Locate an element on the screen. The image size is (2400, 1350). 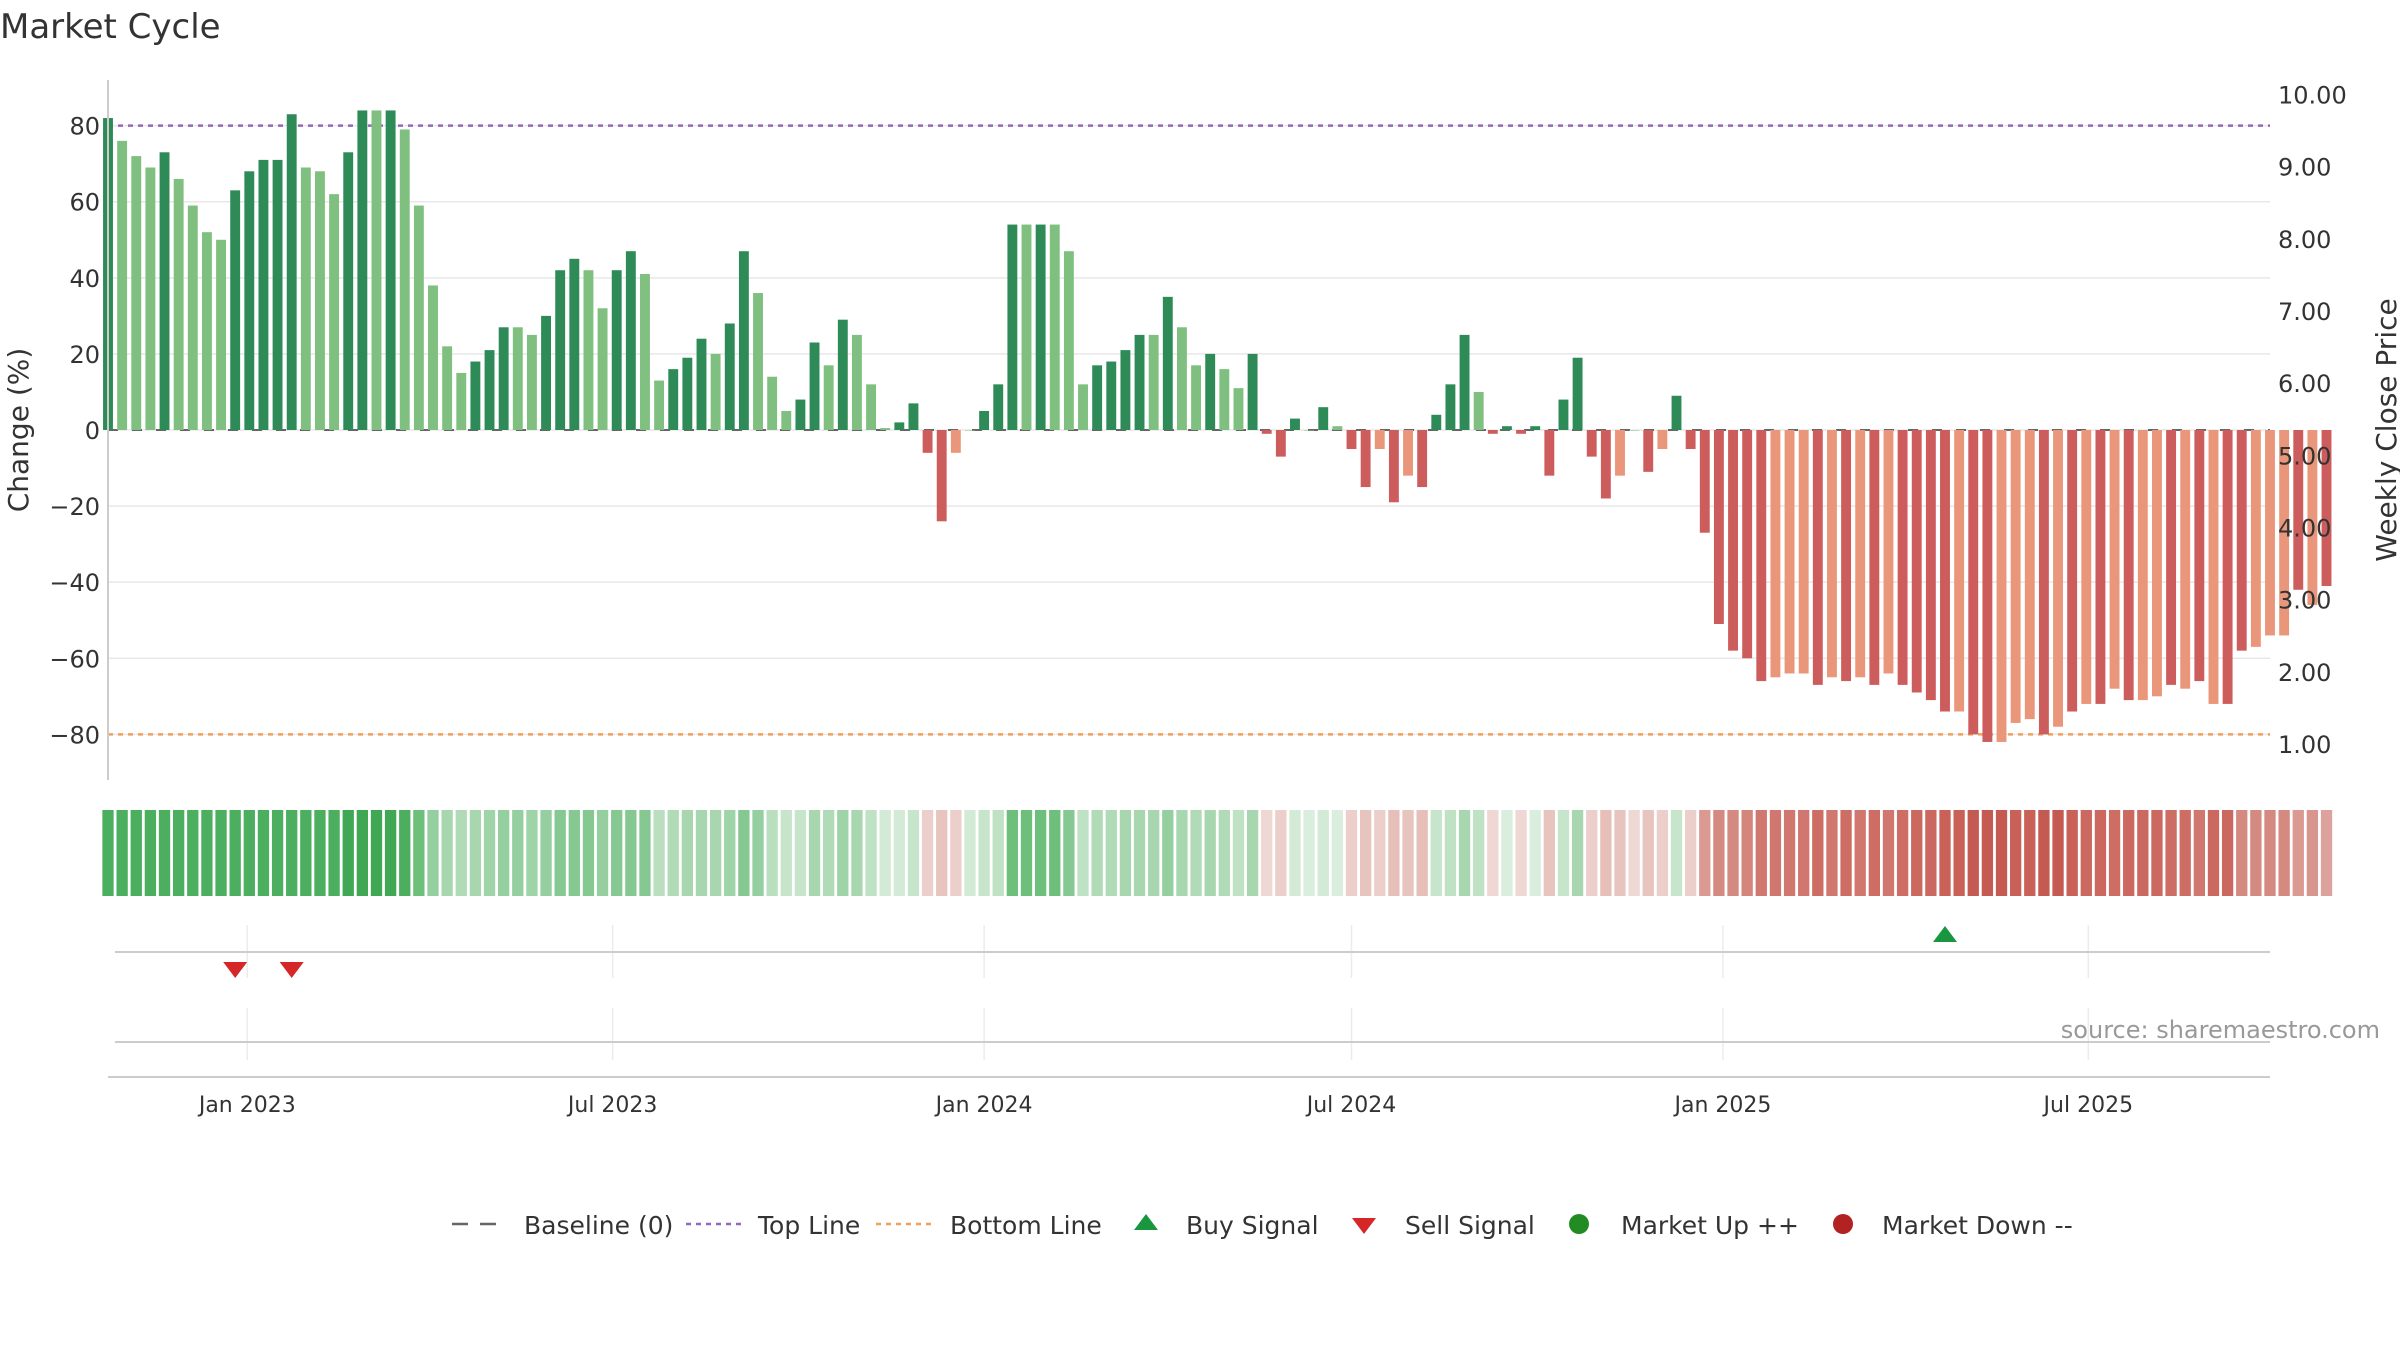
legend-item-buy: Buy Signal is located at coordinates (1226, 1225).